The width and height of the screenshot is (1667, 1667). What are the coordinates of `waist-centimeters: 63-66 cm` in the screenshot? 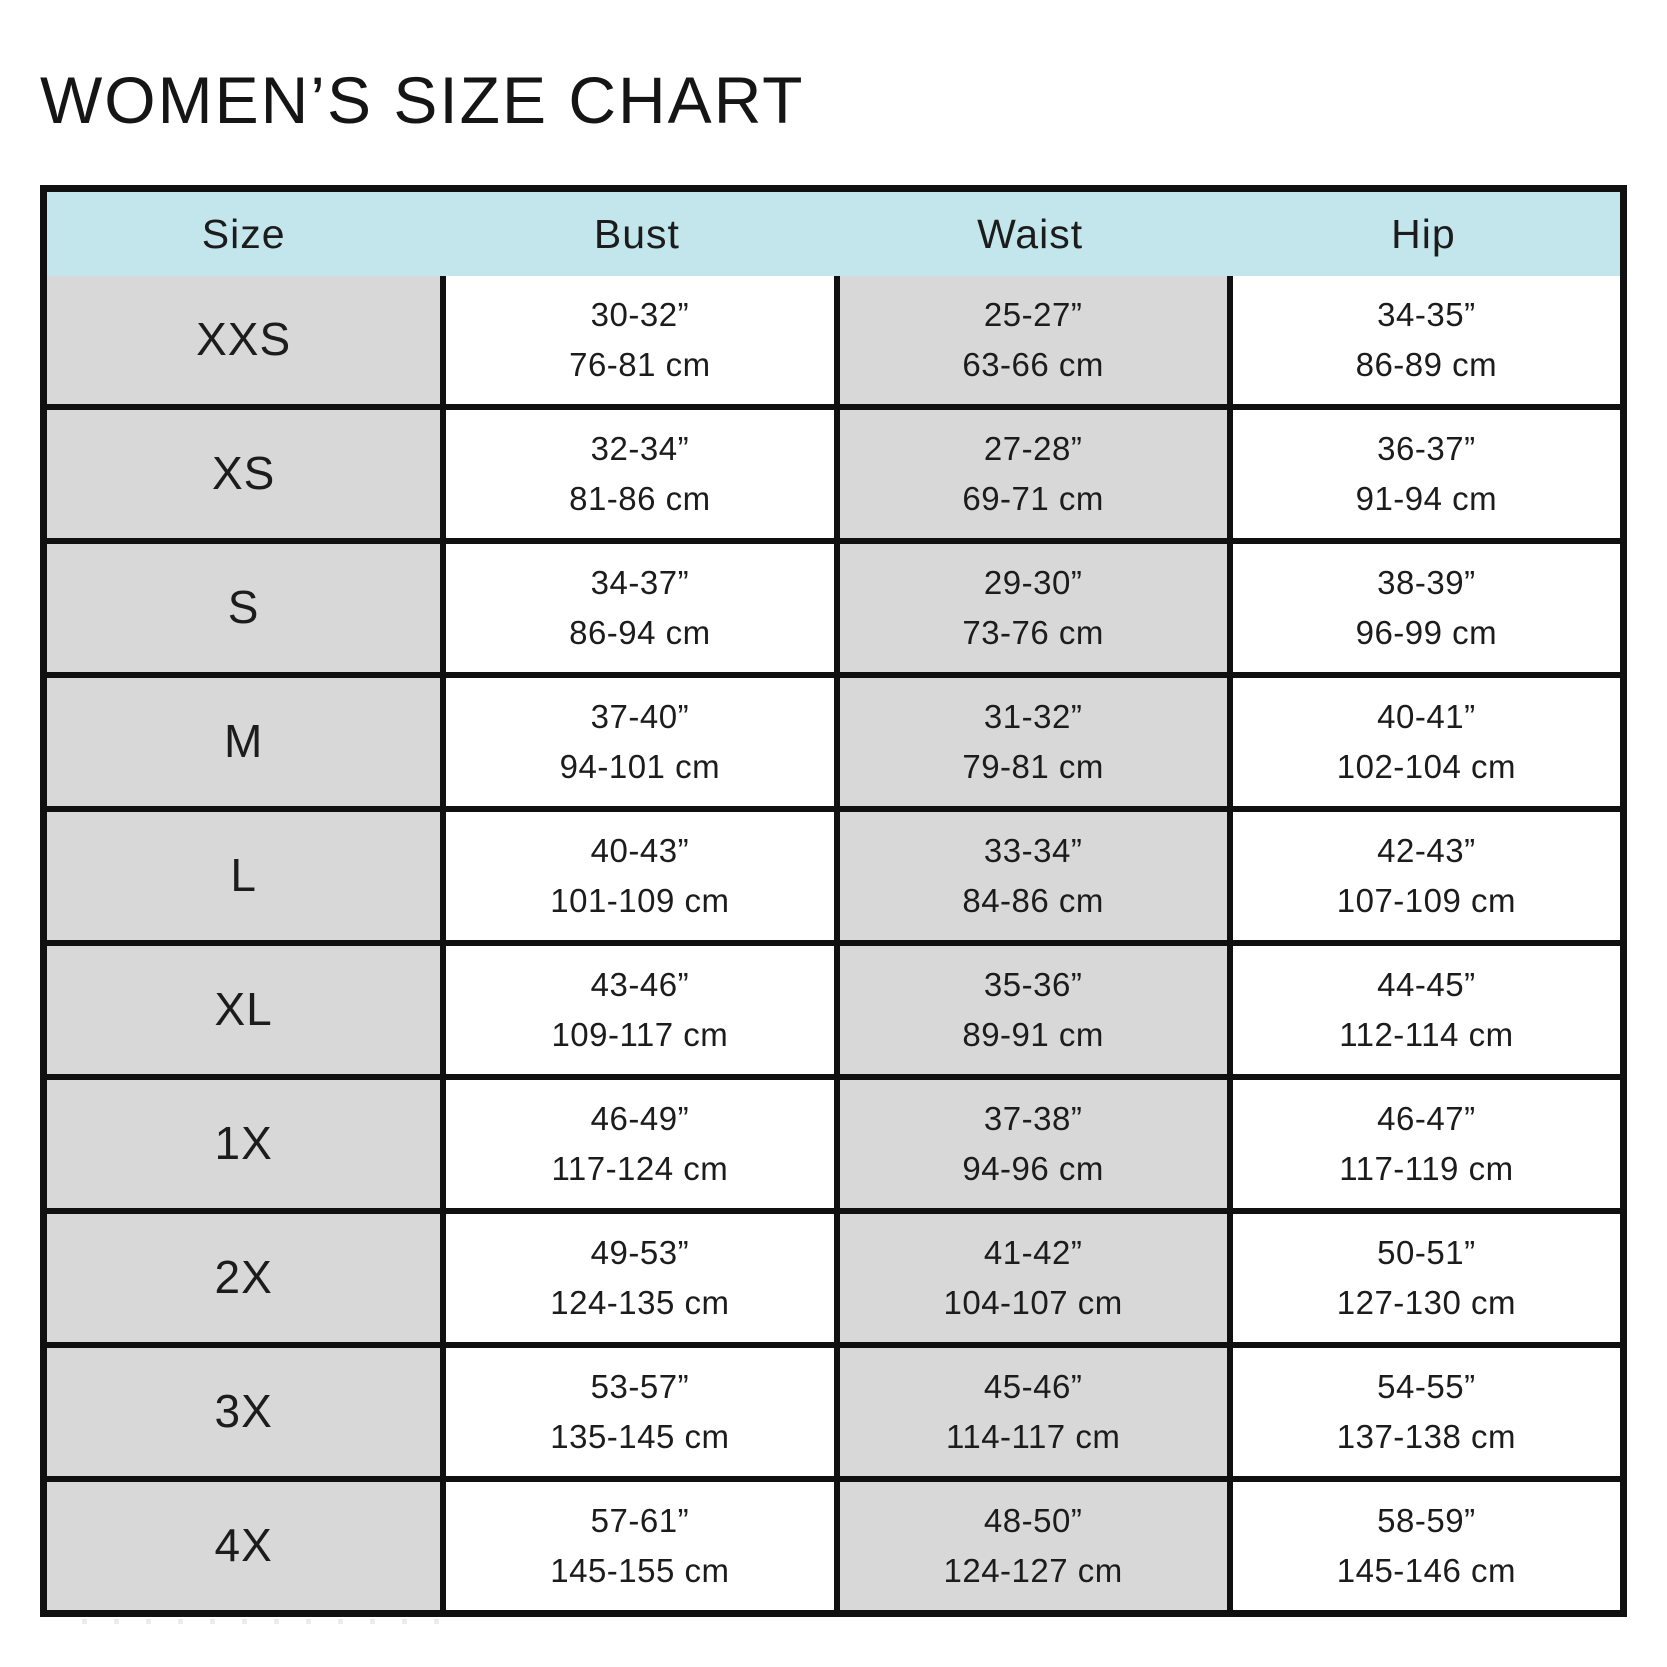 It's located at (1033, 364).